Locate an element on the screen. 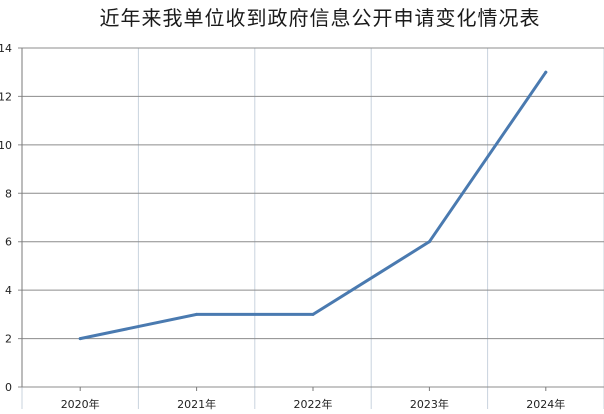  x-tick-label: 2020年 is located at coordinates (80, 404).